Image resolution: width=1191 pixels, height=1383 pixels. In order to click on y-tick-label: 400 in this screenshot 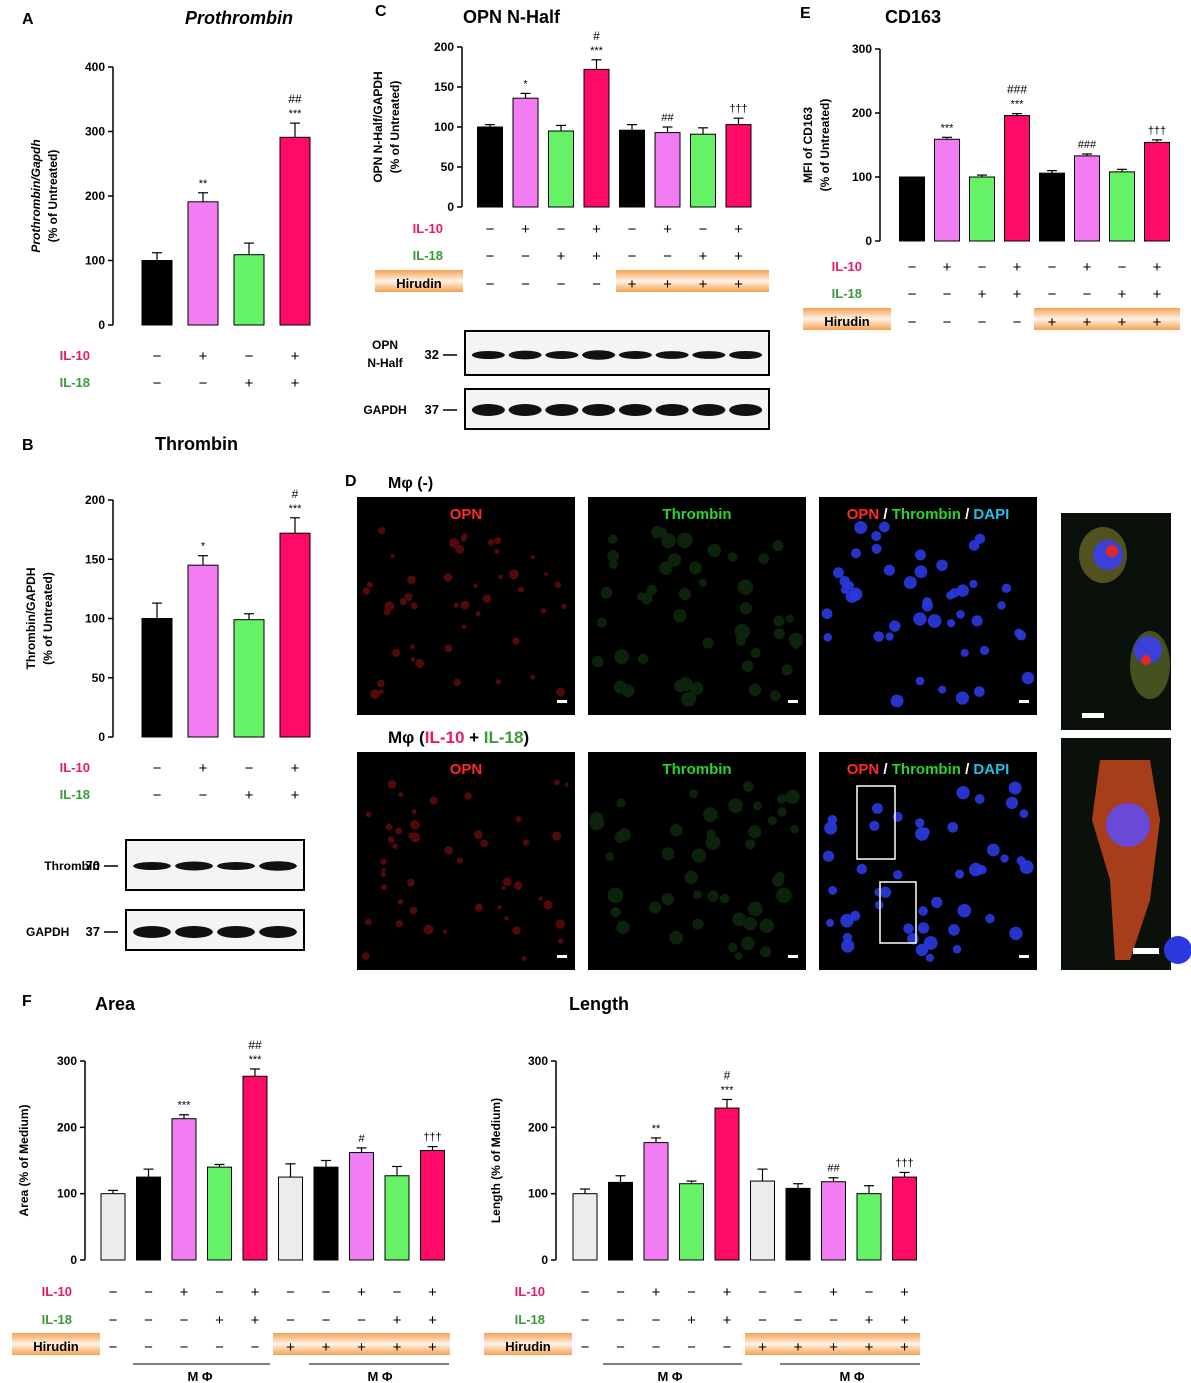, I will do `click(95, 67)`.